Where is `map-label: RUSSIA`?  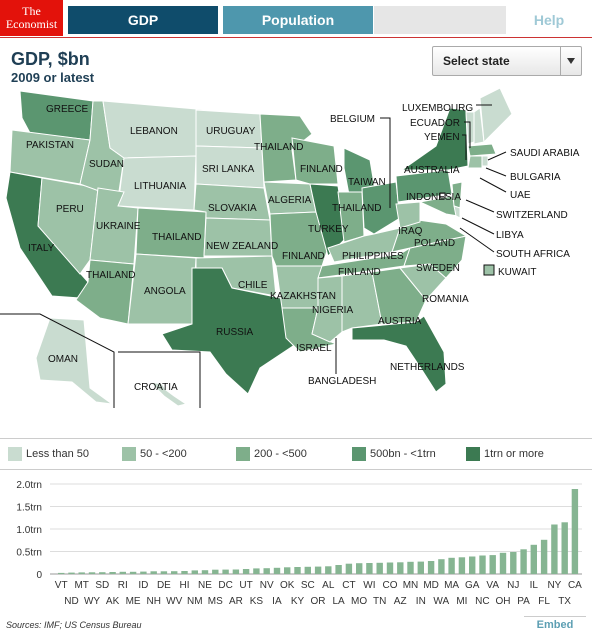 map-label: RUSSIA is located at coordinates (235, 332).